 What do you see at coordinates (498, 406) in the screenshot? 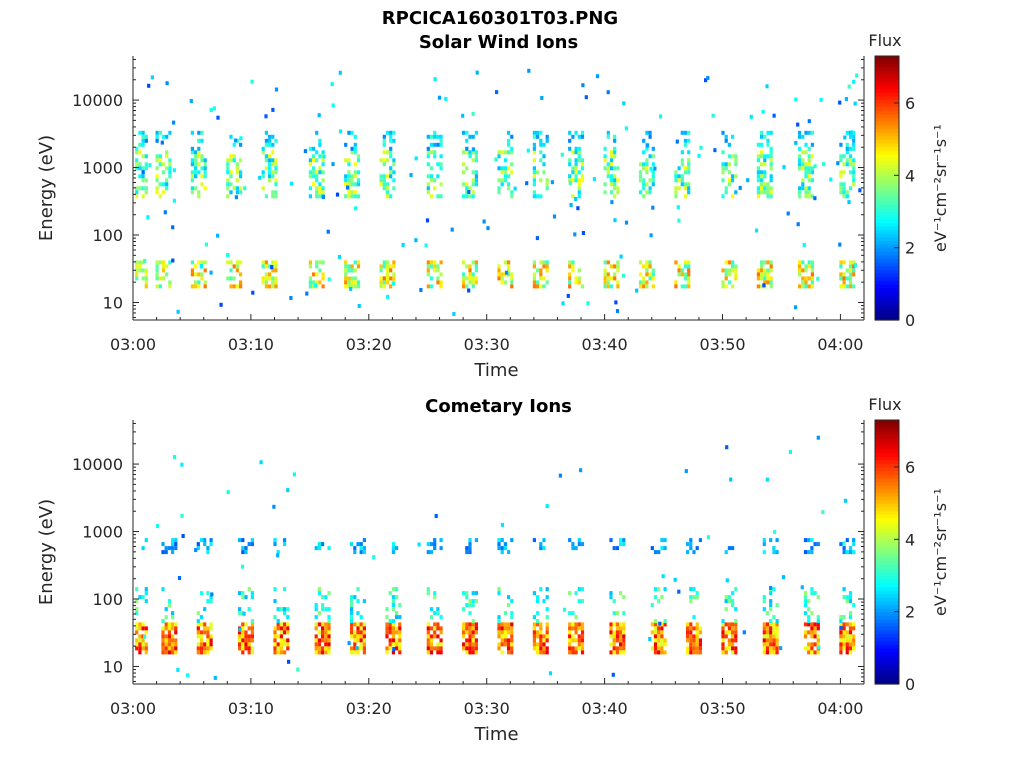
I see `panel-title: Cometary Ions` at bounding box center [498, 406].